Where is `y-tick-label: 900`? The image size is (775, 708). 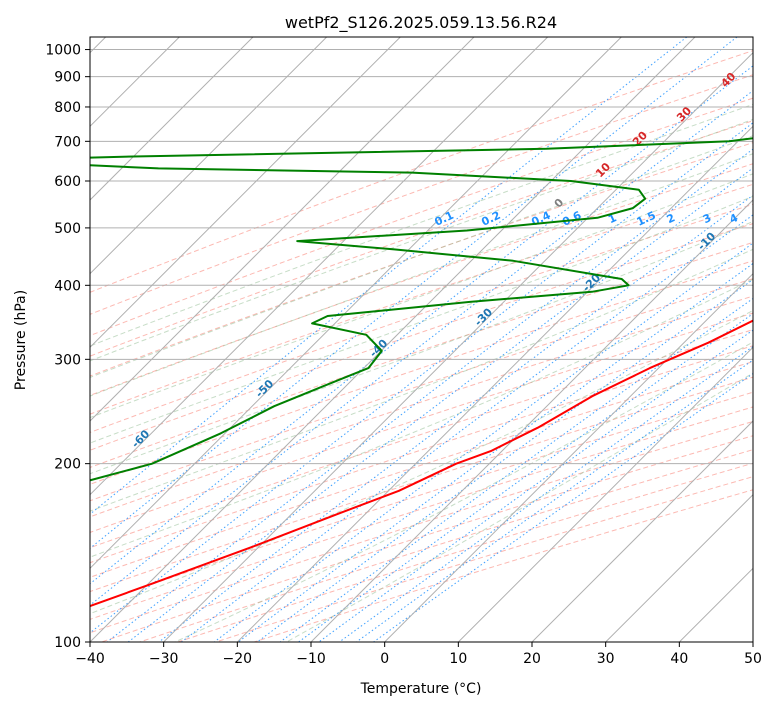
y-tick-label: 900 is located at coordinates (67, 78).